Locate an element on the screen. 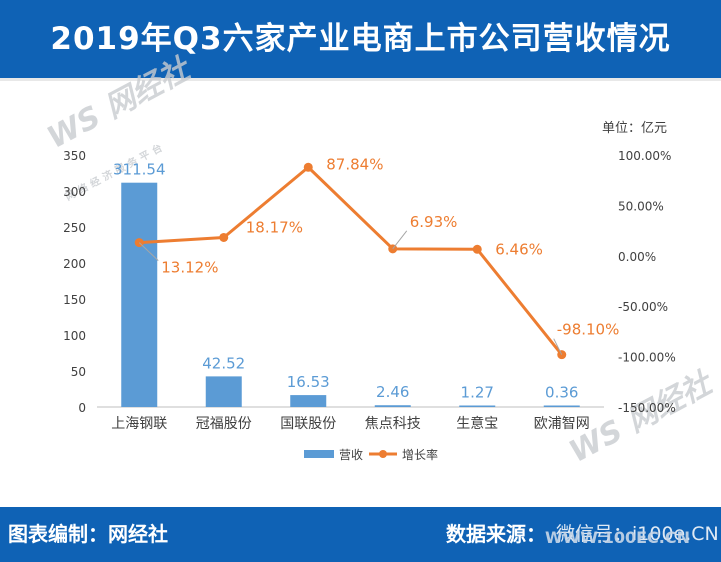  bar-欧浦智网 is located at coordinates (561, 406).